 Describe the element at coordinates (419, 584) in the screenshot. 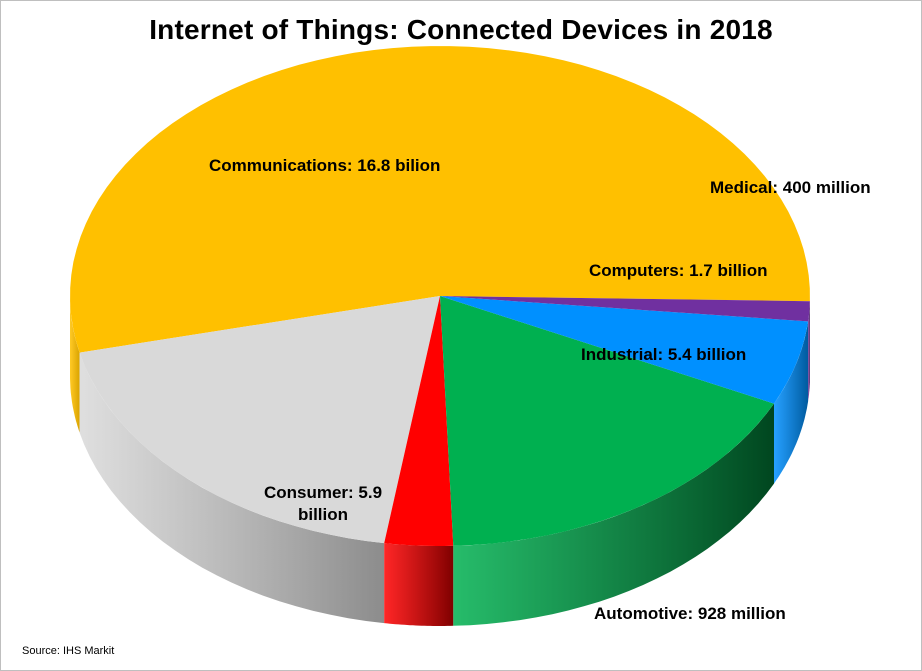

I see `slice-side-automotive` at that location.